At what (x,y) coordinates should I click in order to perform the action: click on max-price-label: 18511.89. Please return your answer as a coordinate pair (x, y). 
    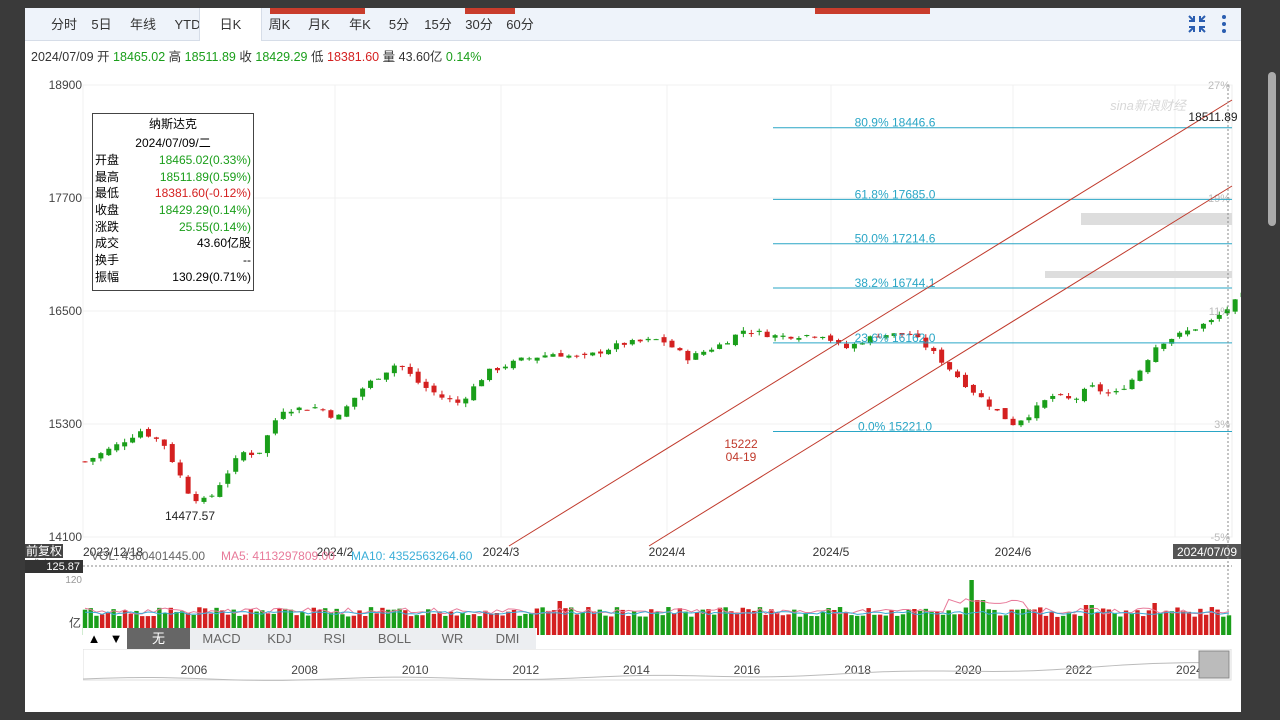
    Looking at the image, I should click on (1212, 117).